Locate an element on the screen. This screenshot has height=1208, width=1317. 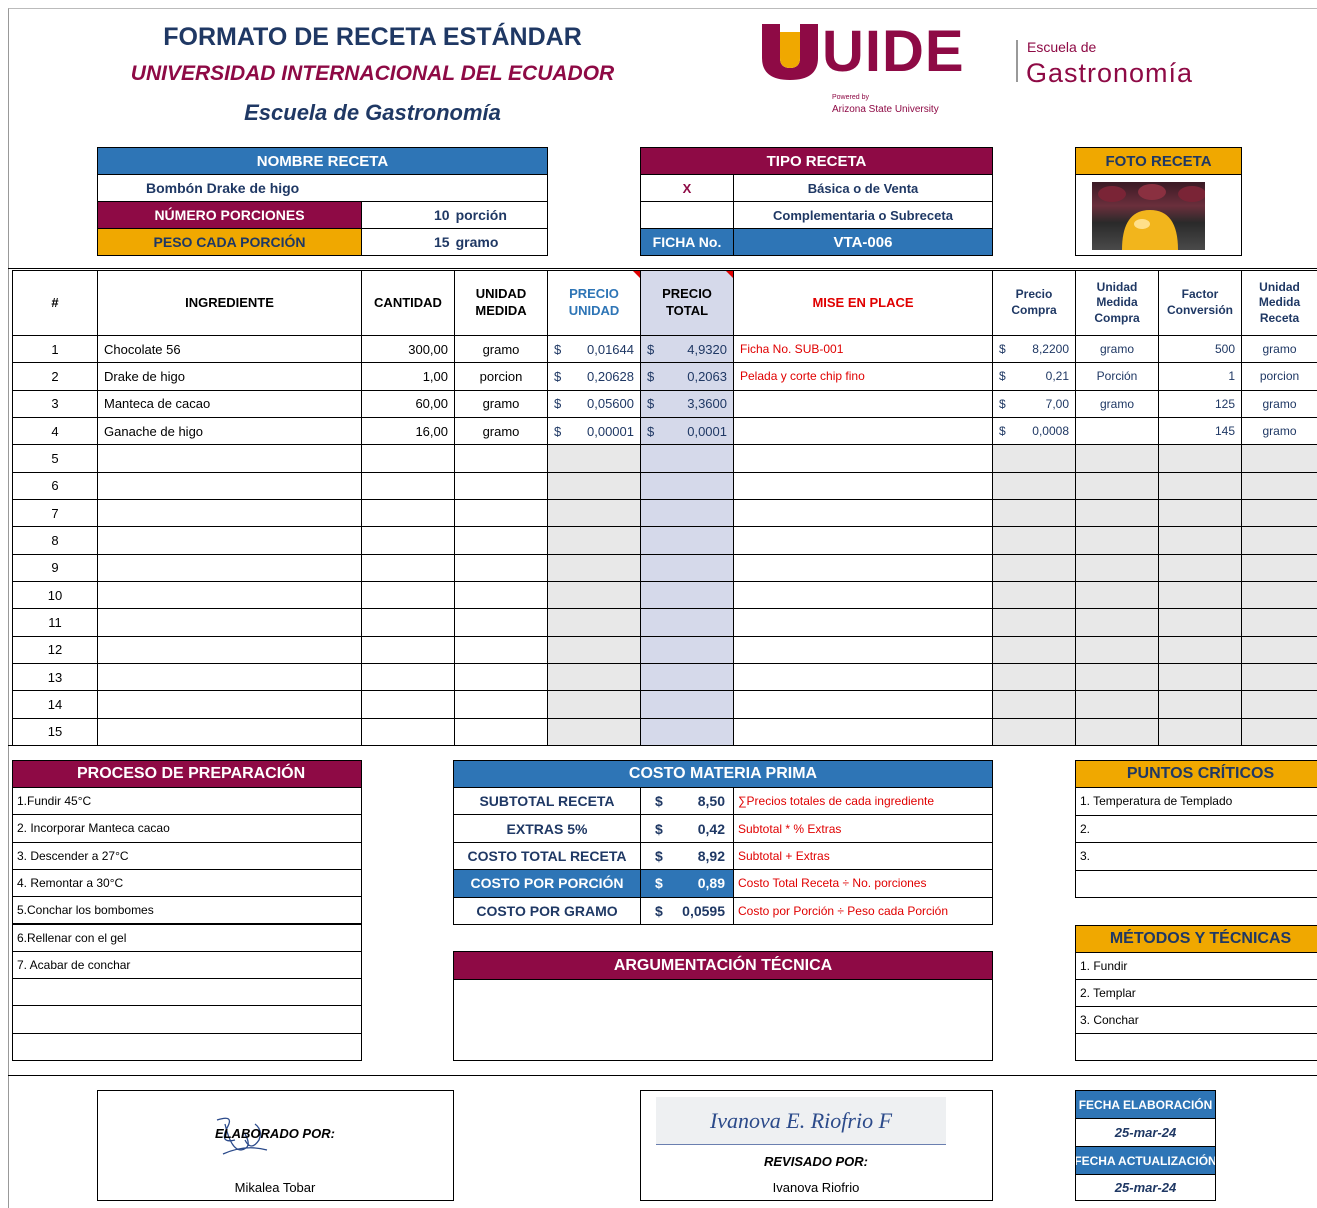
n: 6 is located at coordinates (55, 485).